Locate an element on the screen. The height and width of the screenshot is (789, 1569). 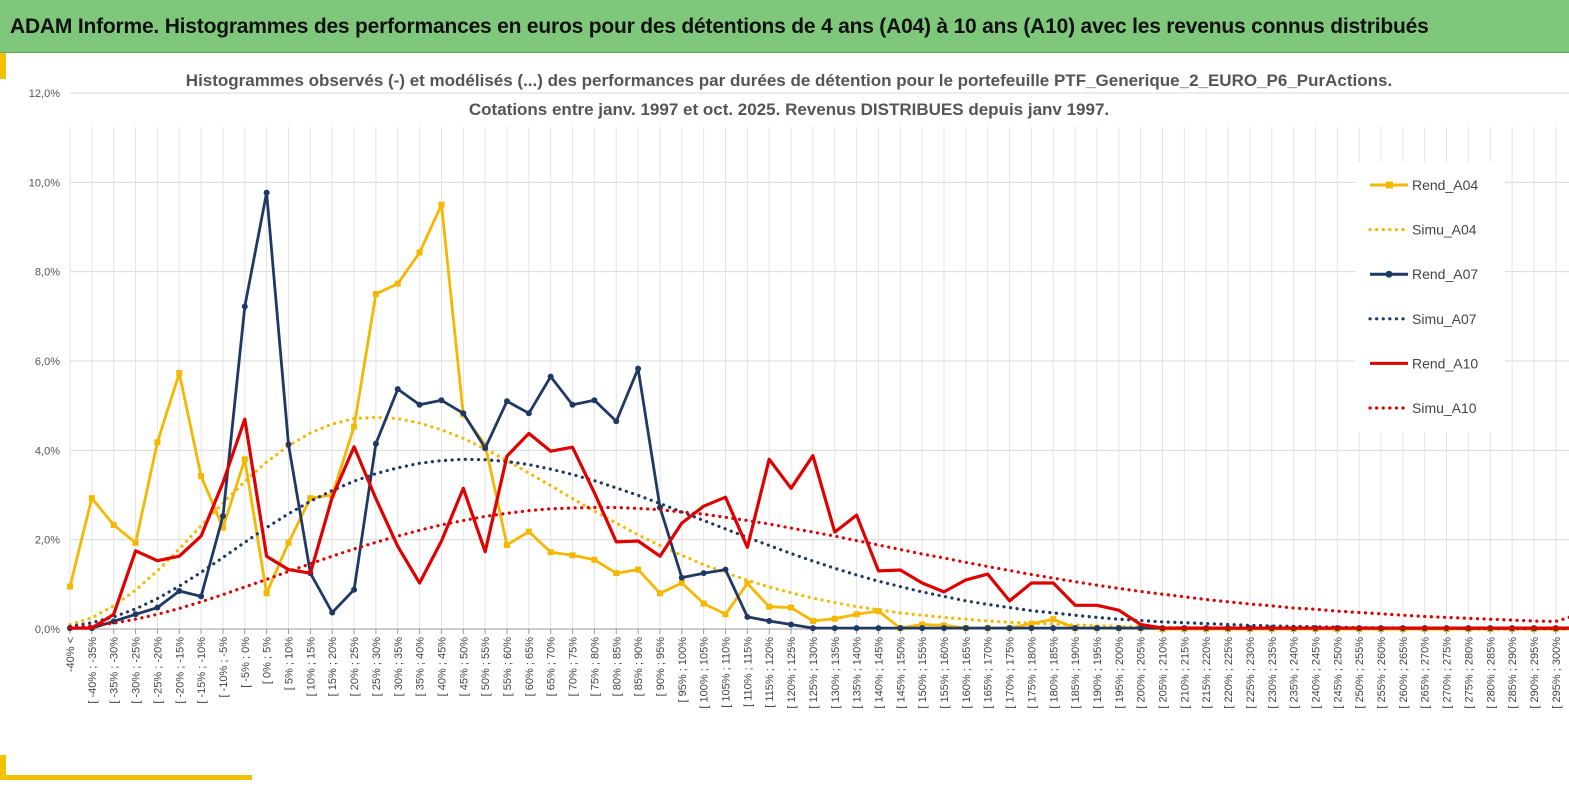
x-tick-label: [ 135% ; 140% is located at coordinates (858, 673).